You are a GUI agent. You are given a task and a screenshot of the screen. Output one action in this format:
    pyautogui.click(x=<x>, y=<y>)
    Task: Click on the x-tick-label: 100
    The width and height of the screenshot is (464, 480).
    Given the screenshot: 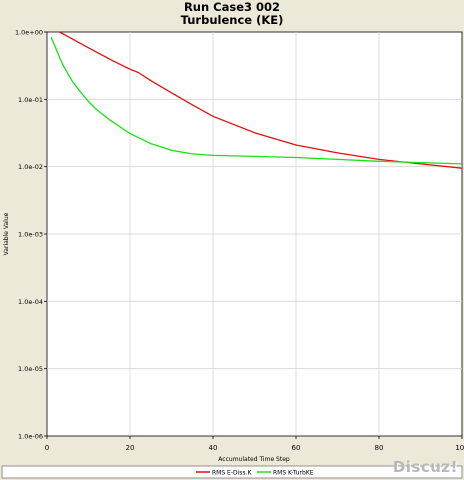 What is the action you would take?
    pyautogui.click(x=459, y=448)
    